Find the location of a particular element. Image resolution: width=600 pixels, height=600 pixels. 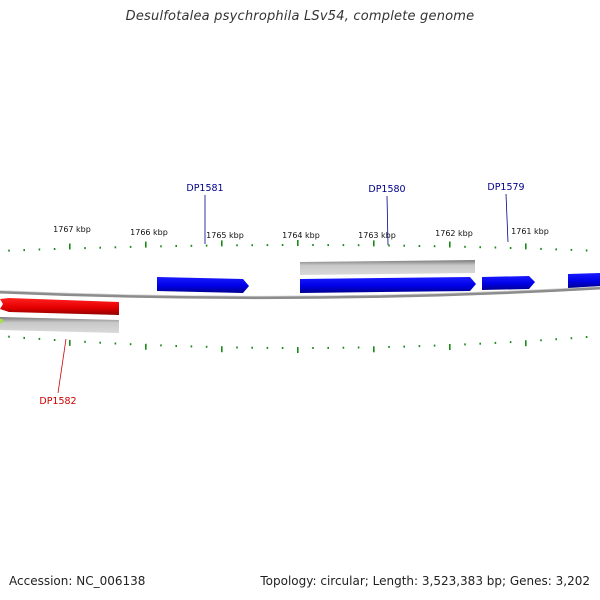

gene-DP1580-arrow is located at coordinates (388, 285).